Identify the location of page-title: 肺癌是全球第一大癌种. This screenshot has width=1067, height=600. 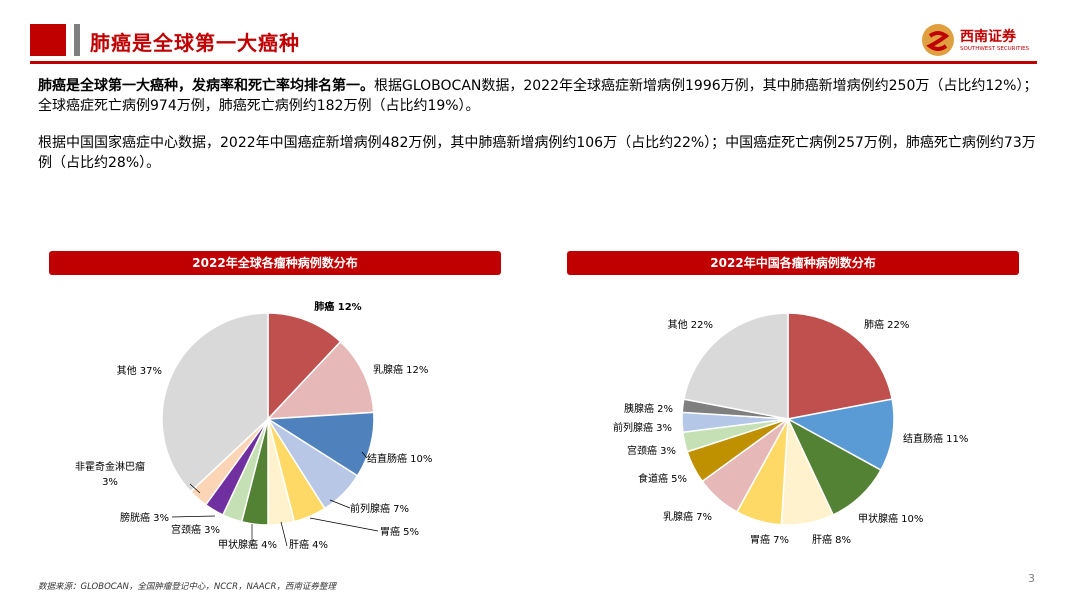
(195, 43).